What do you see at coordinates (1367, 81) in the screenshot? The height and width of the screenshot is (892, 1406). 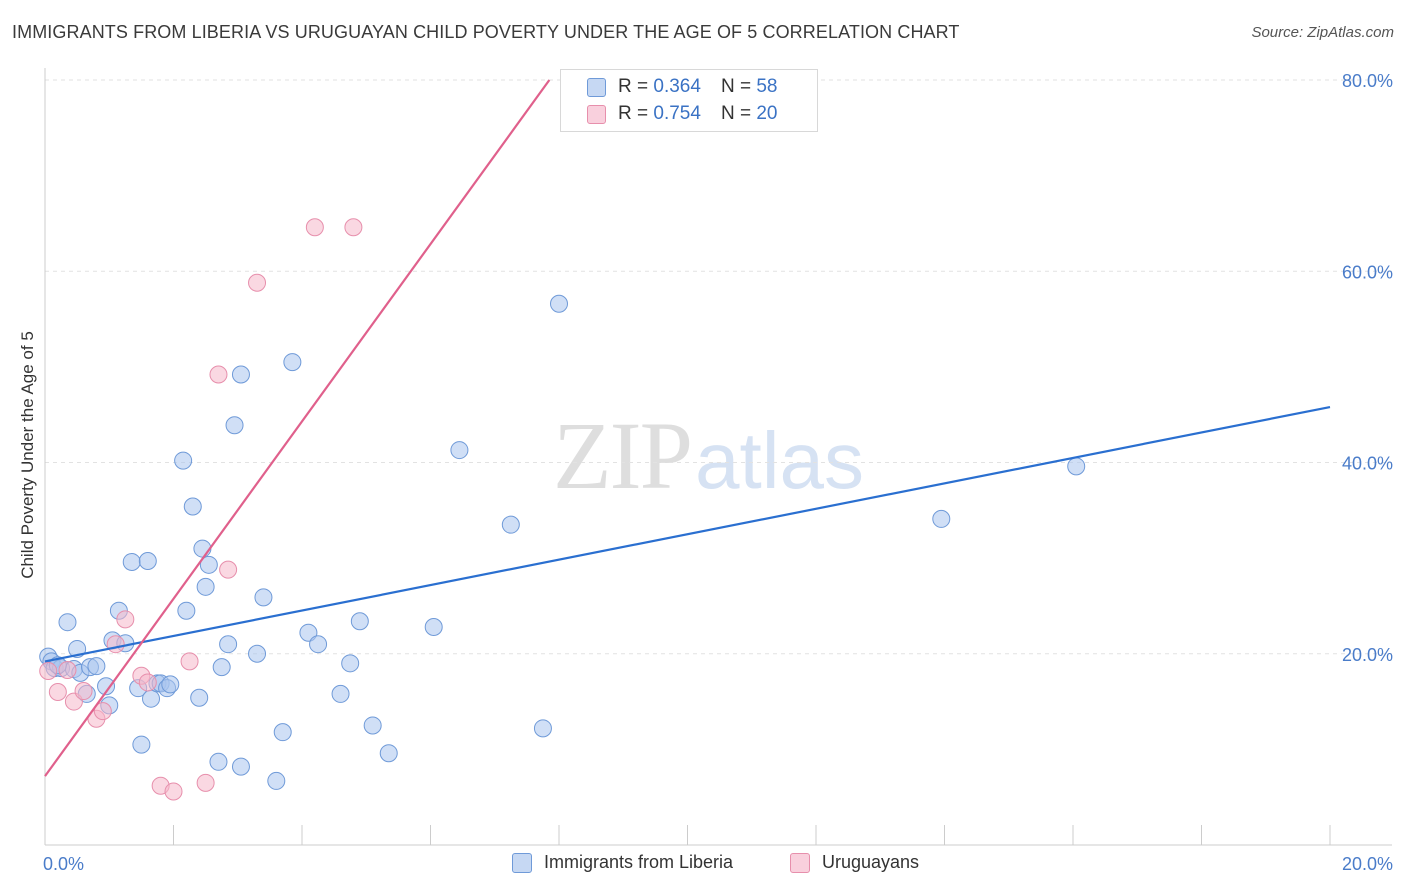 I see `y-tick-label-80: 80.0%` at bounding box center [1367, 81].